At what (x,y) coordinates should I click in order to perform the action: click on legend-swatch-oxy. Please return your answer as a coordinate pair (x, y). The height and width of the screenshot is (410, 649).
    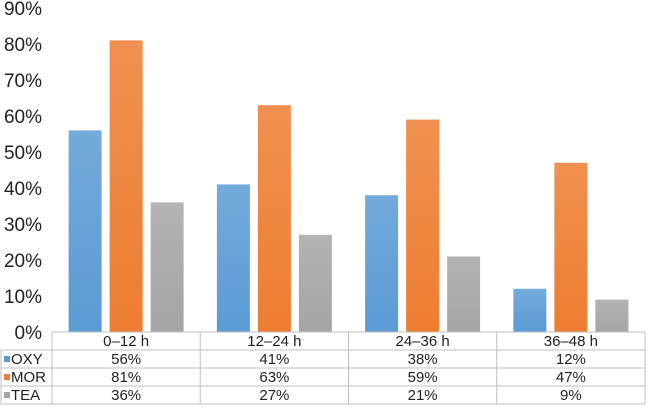
    Looking at the image, I should click on (7, 359).